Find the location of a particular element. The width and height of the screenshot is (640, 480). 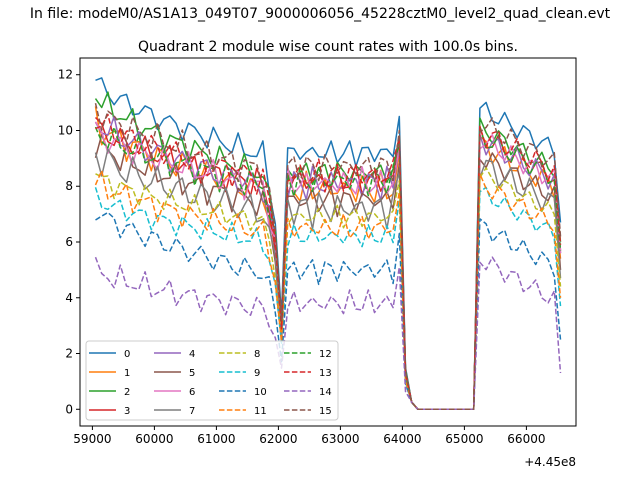

legend-label-3: 3 is located at coordinates (127, 411).